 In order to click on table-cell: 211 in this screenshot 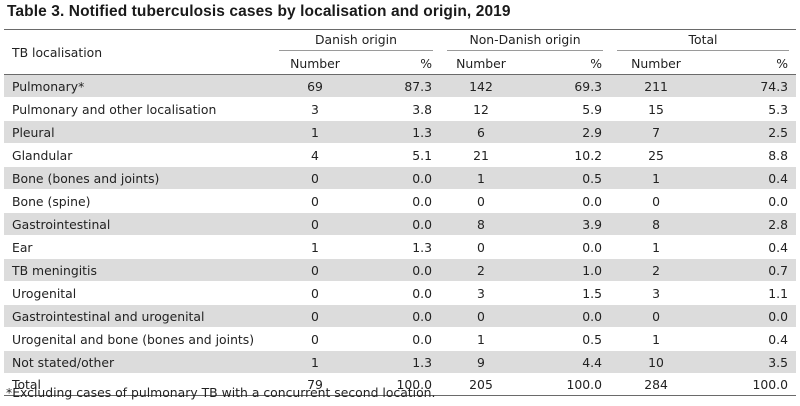, I will do `click(656, 86)`.